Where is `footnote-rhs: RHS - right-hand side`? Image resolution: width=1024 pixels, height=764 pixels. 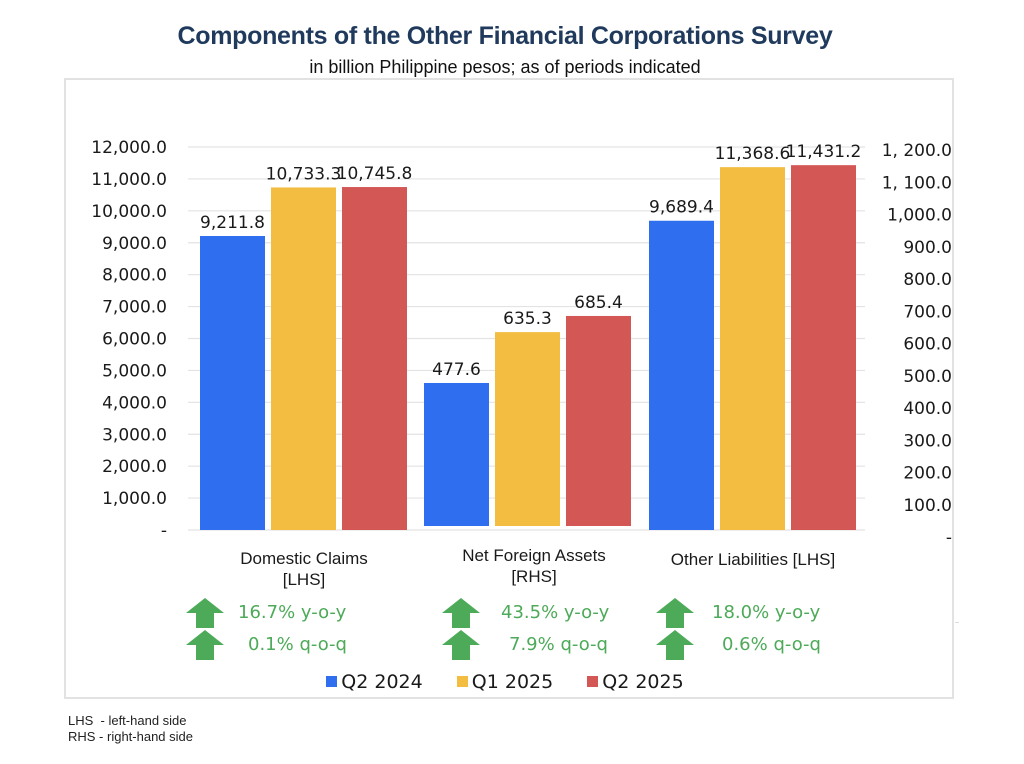
footnote-rhs: RHS - right-hand side is located at coordinates (130, 736).